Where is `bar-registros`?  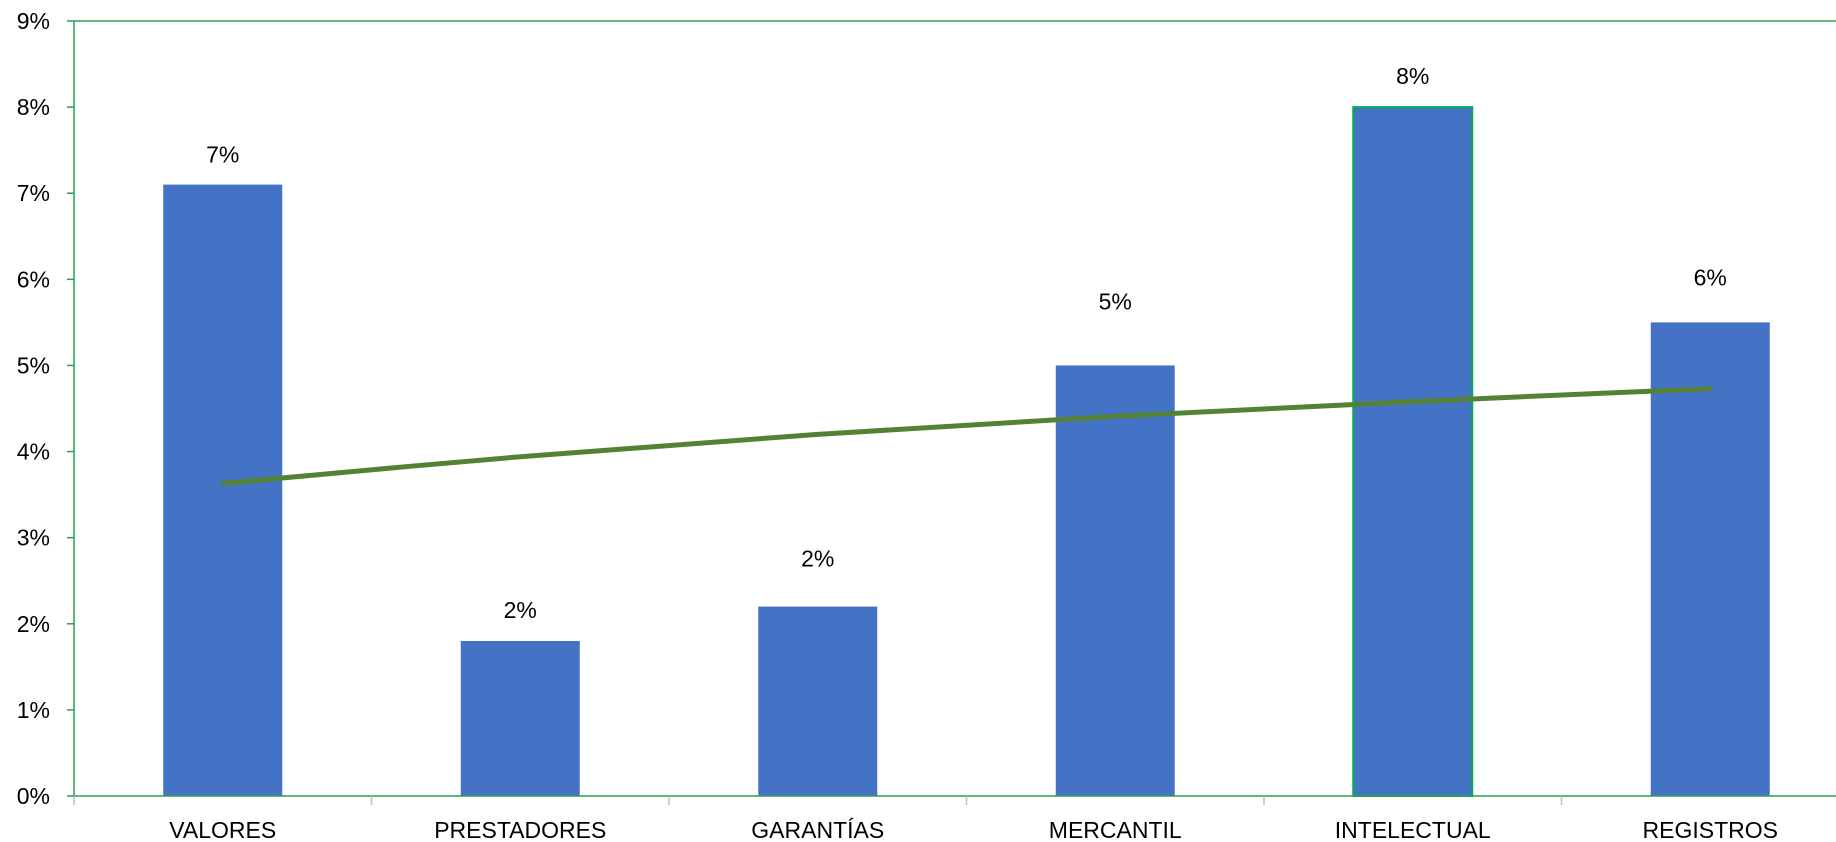
bar-registros is located at coordinates (1710, 559).